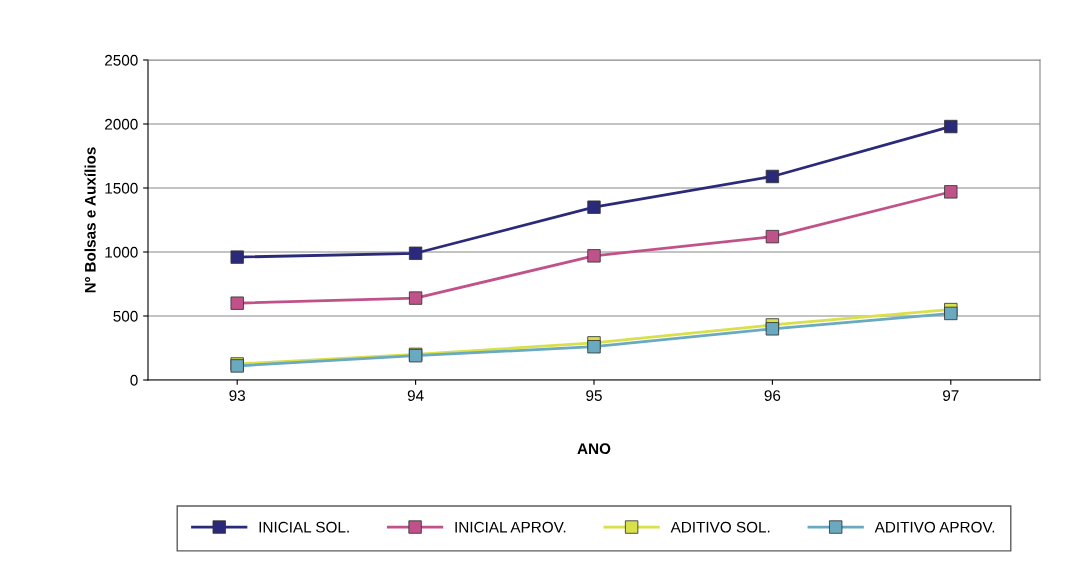  I want to click on y-tick-label: 0, so click(134, 380).